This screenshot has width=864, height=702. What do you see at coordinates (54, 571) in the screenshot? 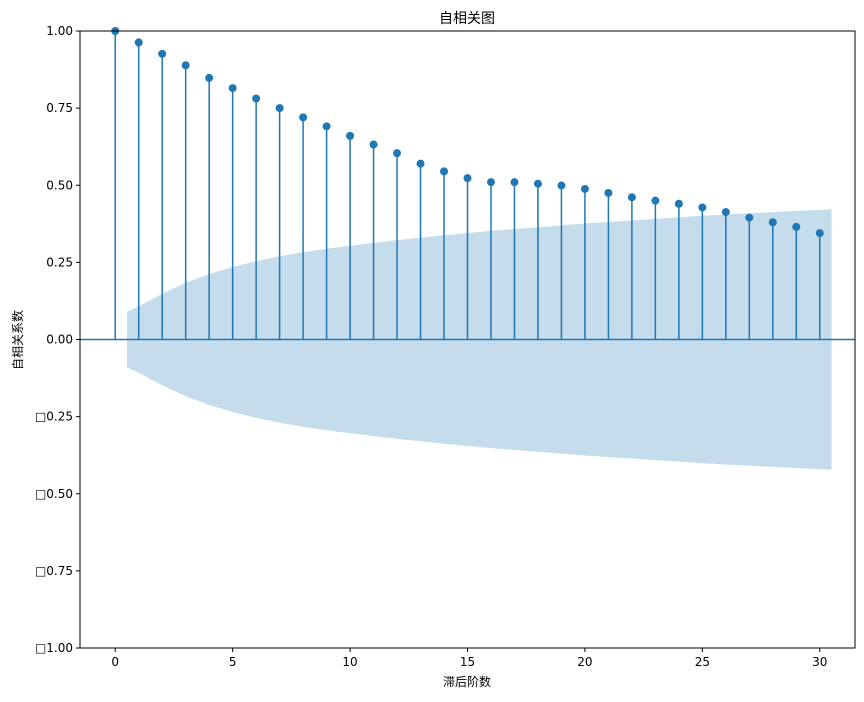
I see `y-tick-label: □0.75` at bounding box center [54, 571].